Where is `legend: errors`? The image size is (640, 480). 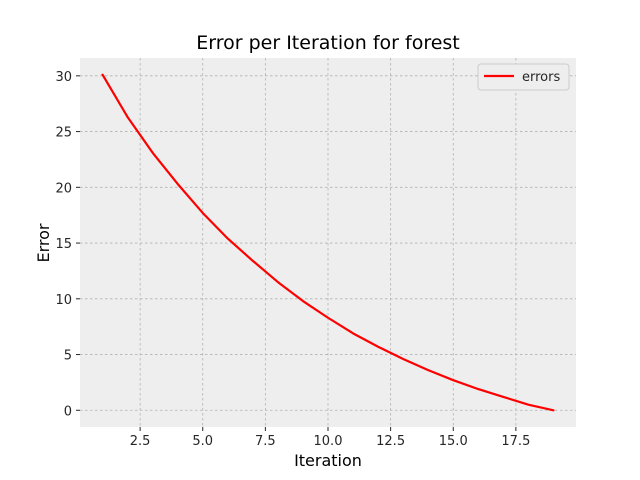 legend: errors is located at coordinates (523, 77).